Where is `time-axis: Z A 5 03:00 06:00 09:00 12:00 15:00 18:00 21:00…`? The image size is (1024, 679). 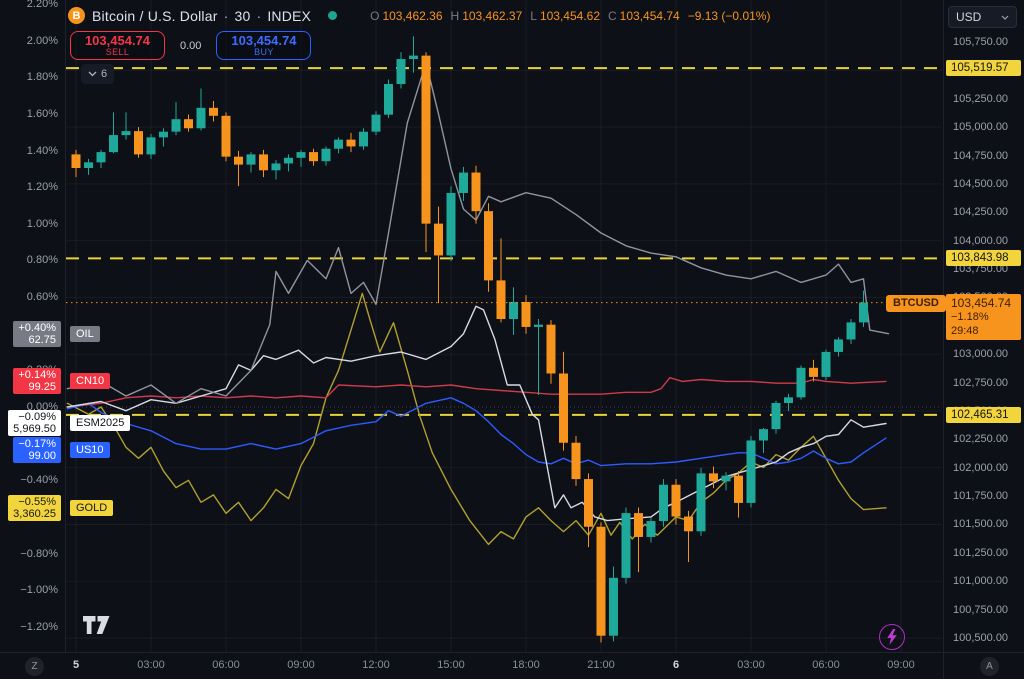
time-axis: Z A 5 03:00 06:00 09:00 12:00 15:00 18:00 21:00… is located at coordinates (512, 665).